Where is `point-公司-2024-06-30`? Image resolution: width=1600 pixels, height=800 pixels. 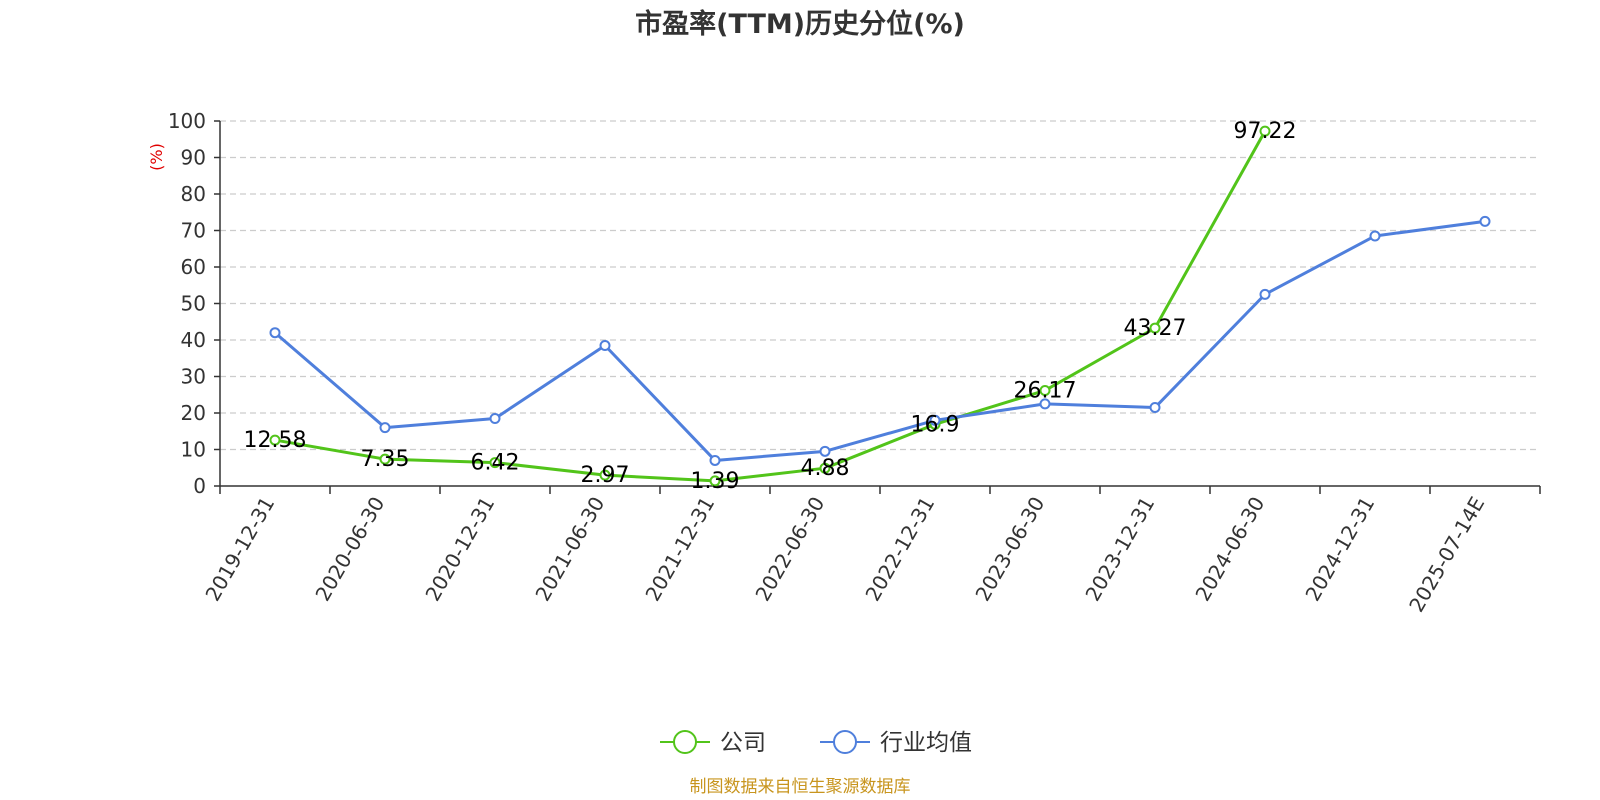
point-公司-2024-06-30 is located at coordinates (1265, 131).